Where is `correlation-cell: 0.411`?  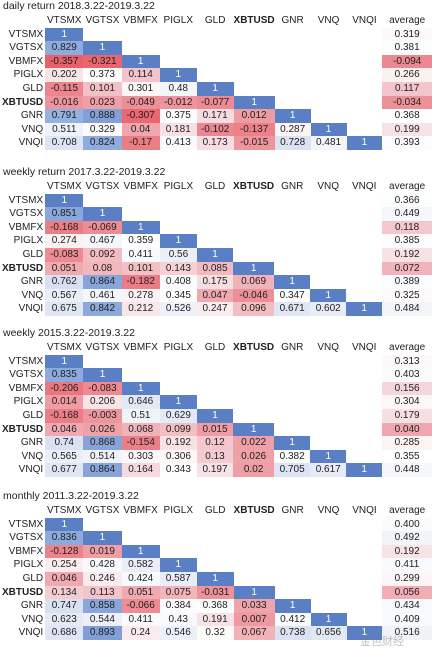 correlation-cell: 0.411 is located at coordinates (140, 619).